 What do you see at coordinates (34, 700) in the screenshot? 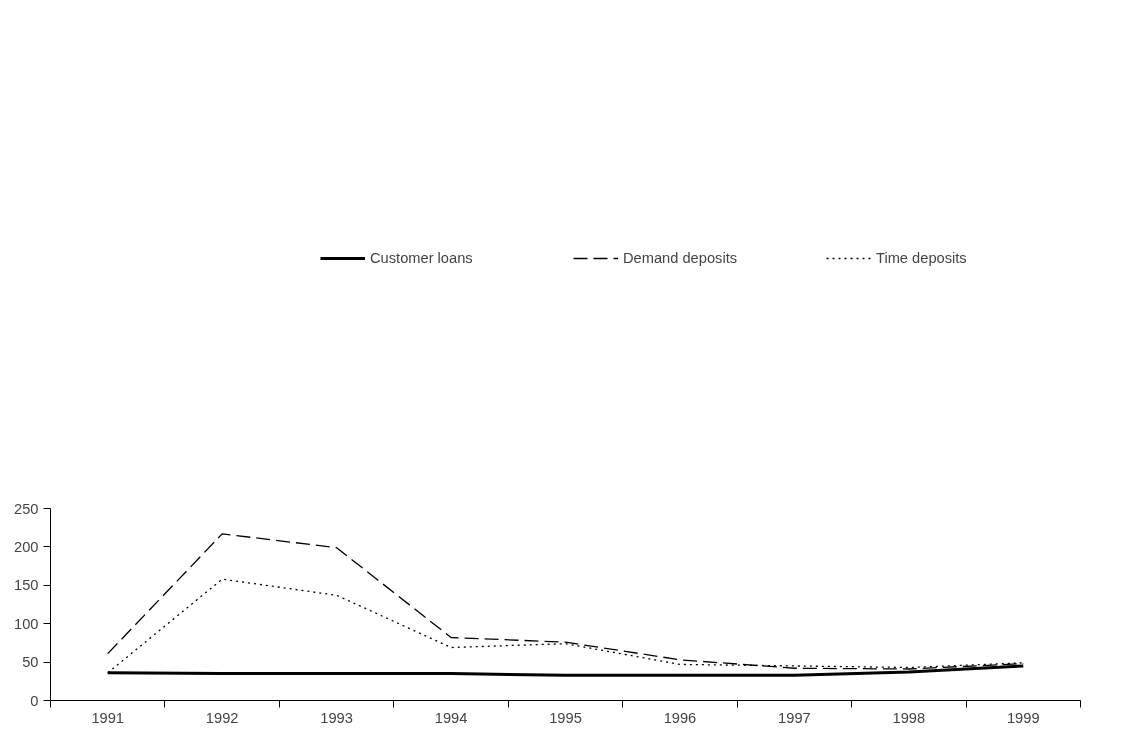
I see `y-tick-label: 0` at bounding box center [34, 700].